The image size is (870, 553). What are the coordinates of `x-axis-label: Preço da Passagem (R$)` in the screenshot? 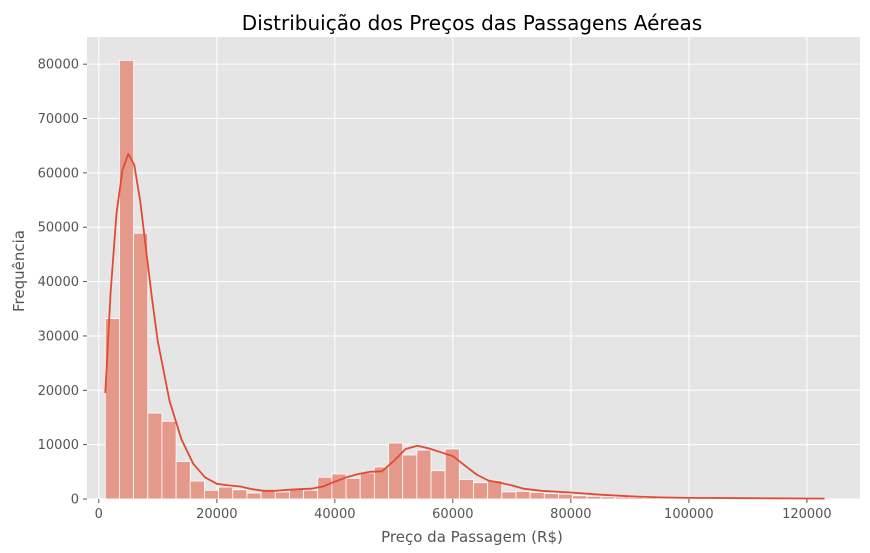 It's located at (472, 537).